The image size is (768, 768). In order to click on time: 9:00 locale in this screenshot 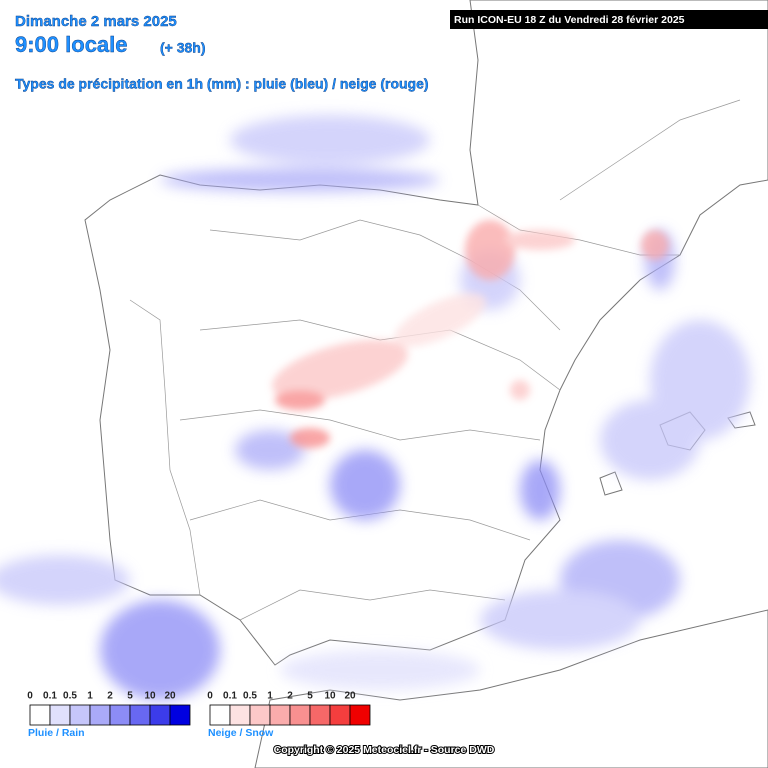, I will do `click(71, 44)`.